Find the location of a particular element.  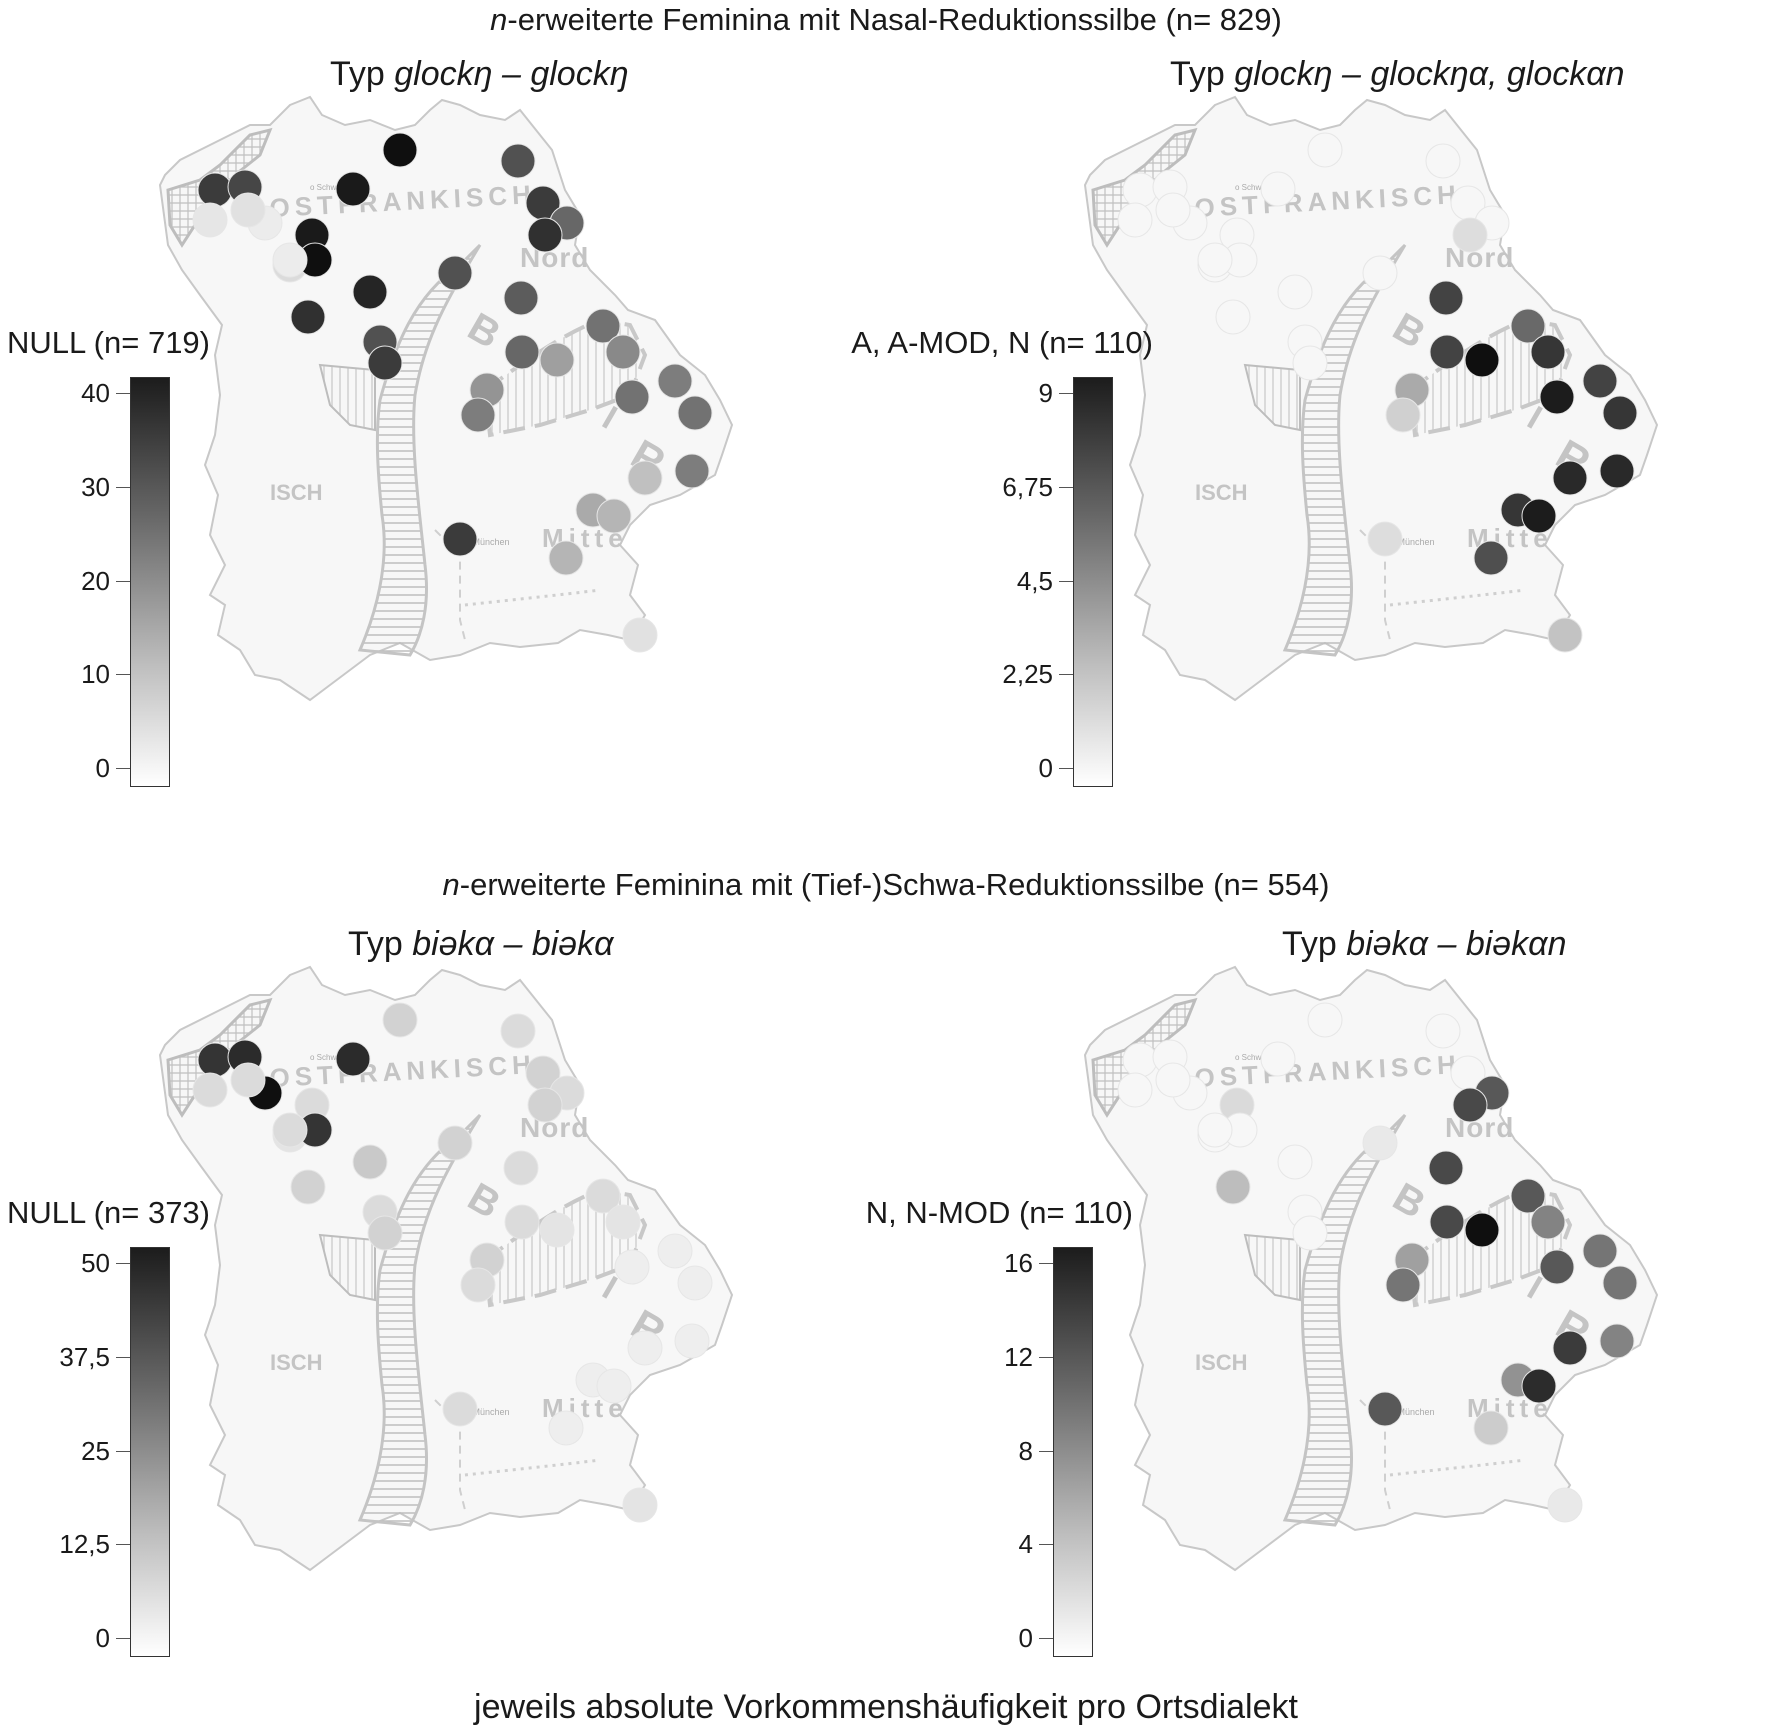

legend-1-bar is located at coordinates (150, 582).